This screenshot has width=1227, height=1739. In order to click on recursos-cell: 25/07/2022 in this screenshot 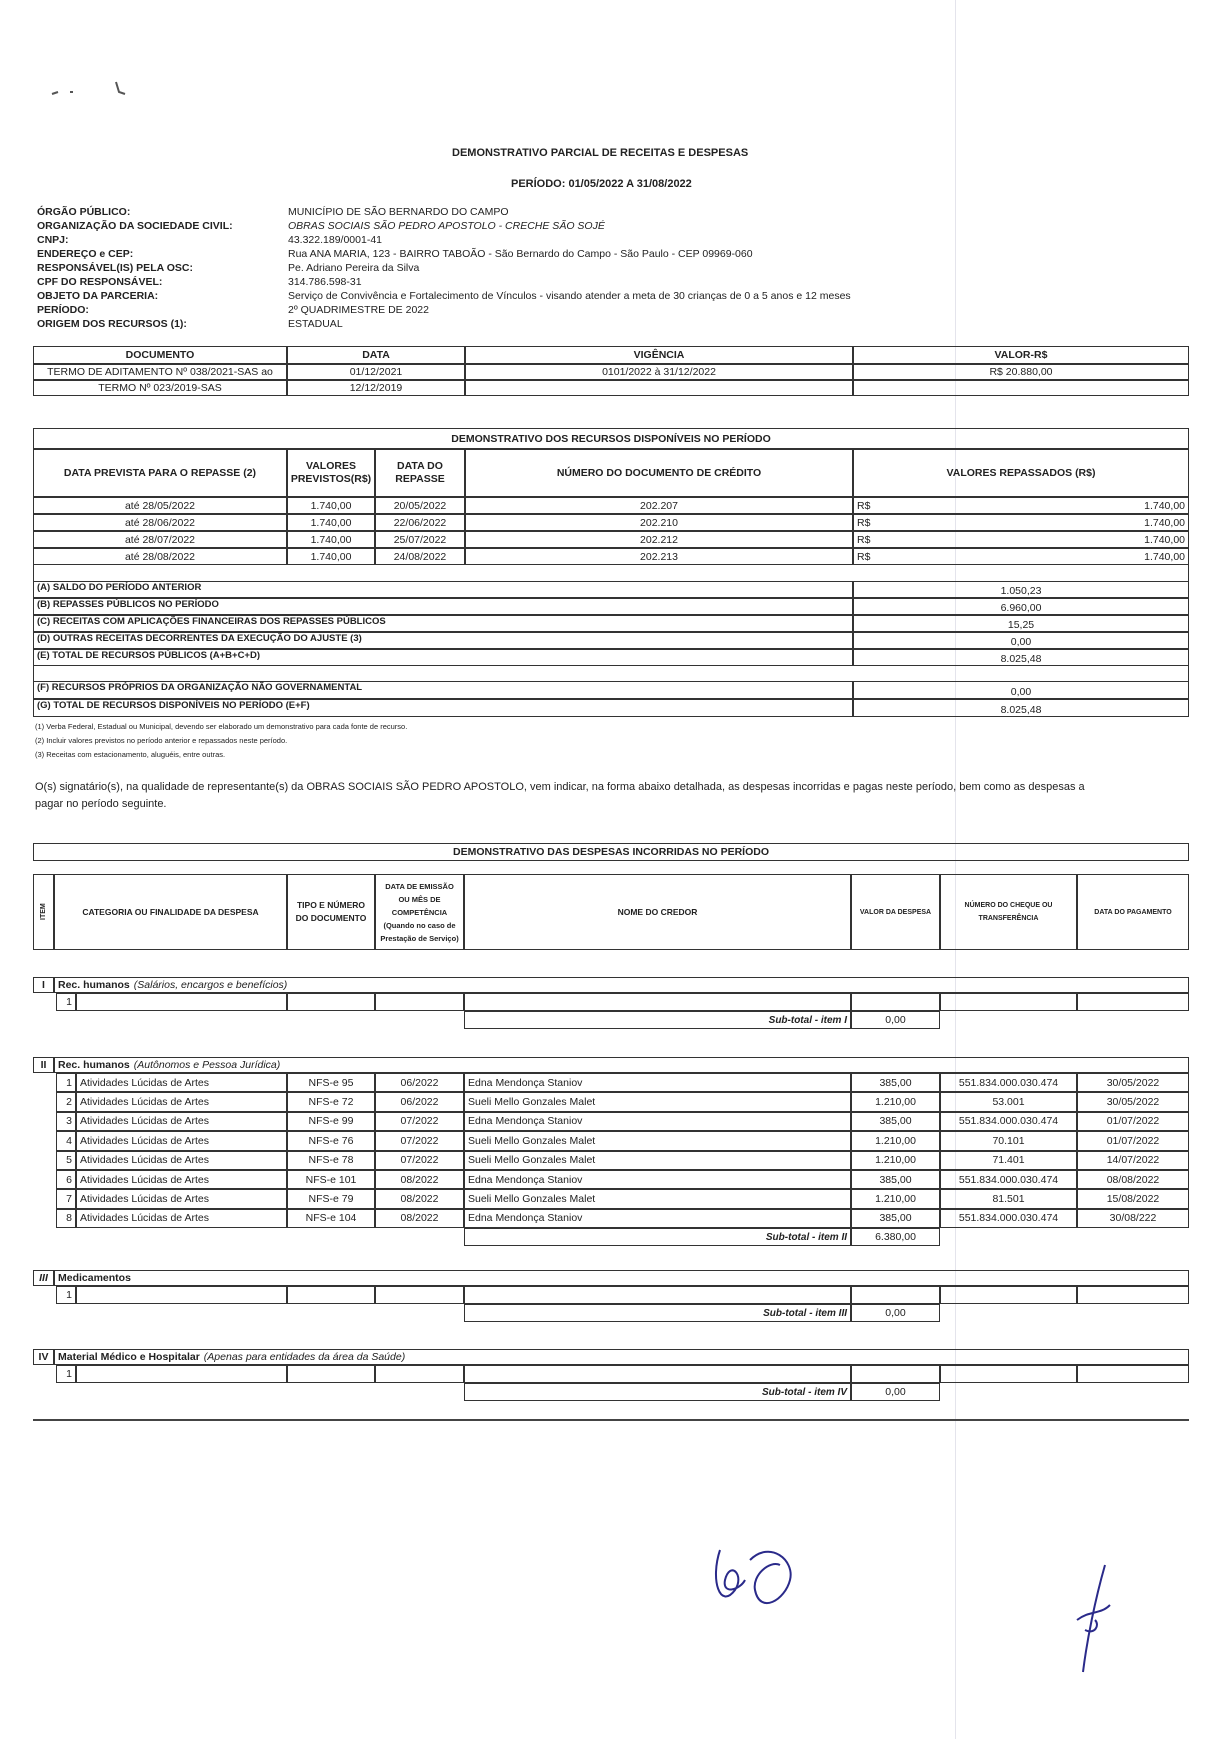, I will do `click(420, 539)`.